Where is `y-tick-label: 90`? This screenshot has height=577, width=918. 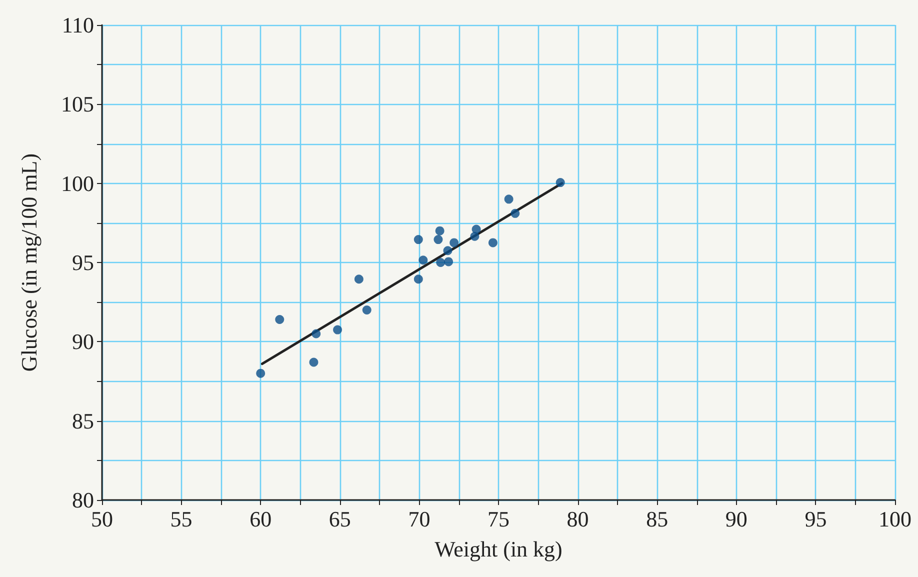
y-tick-label: 90 is located at coordinates (83, 341).